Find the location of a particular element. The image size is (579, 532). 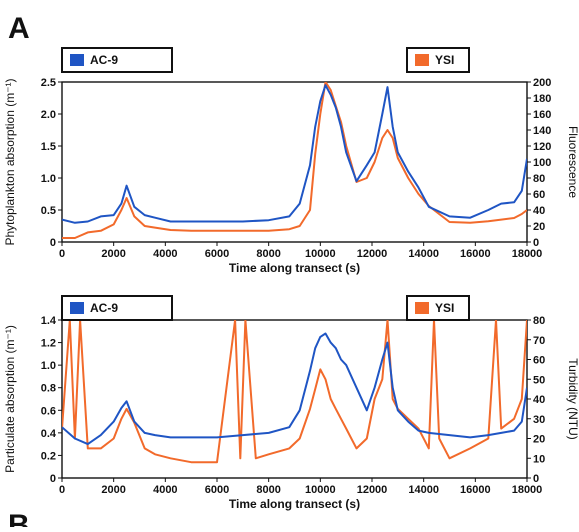

panel-label-b: B is located at coordinates (19, 518).